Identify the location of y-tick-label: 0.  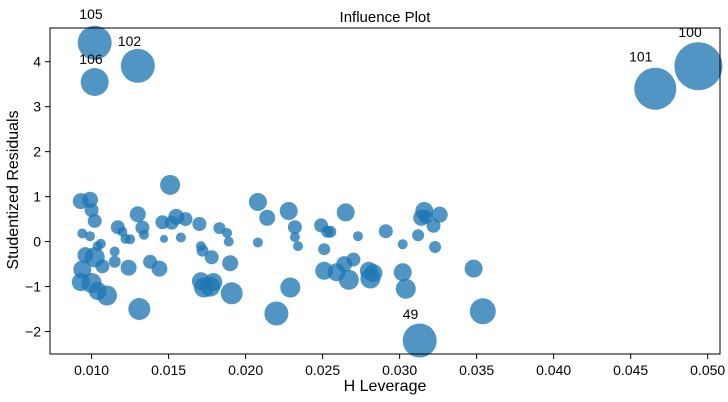
(37, 242).